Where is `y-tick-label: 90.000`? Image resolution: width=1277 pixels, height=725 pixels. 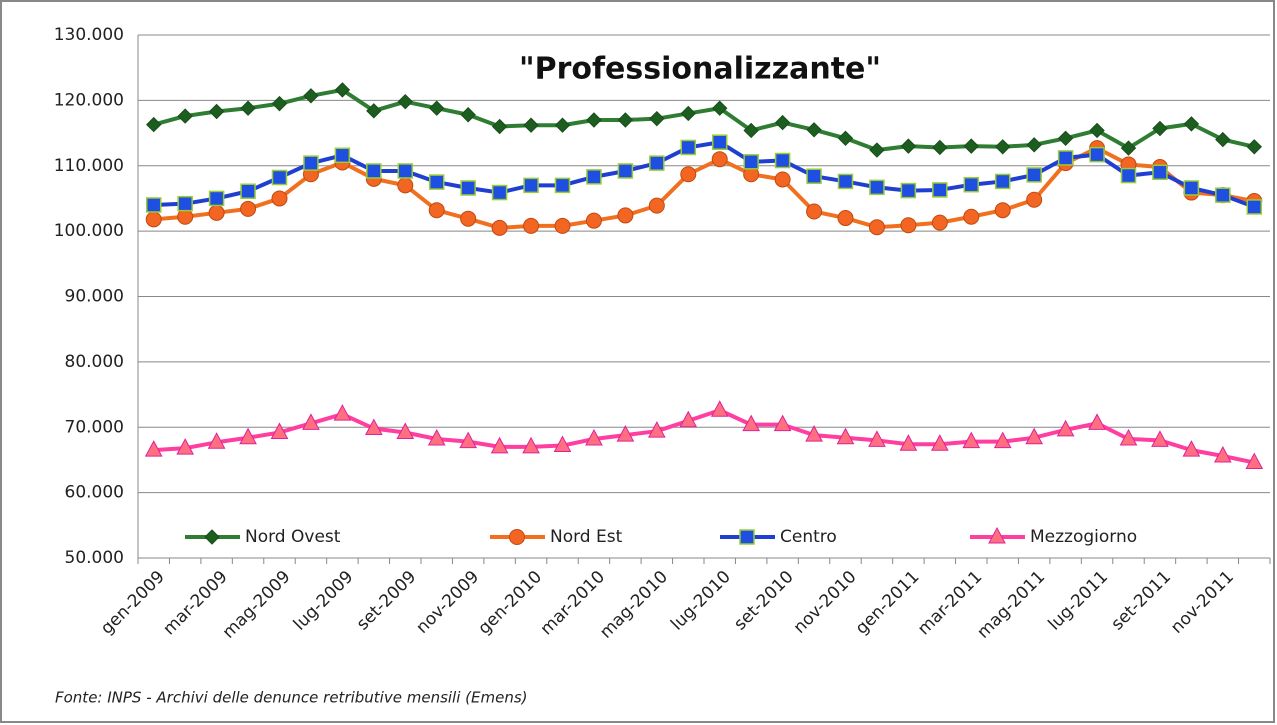 y-tick-label: 90.000 is located at coordinates (94, 297).